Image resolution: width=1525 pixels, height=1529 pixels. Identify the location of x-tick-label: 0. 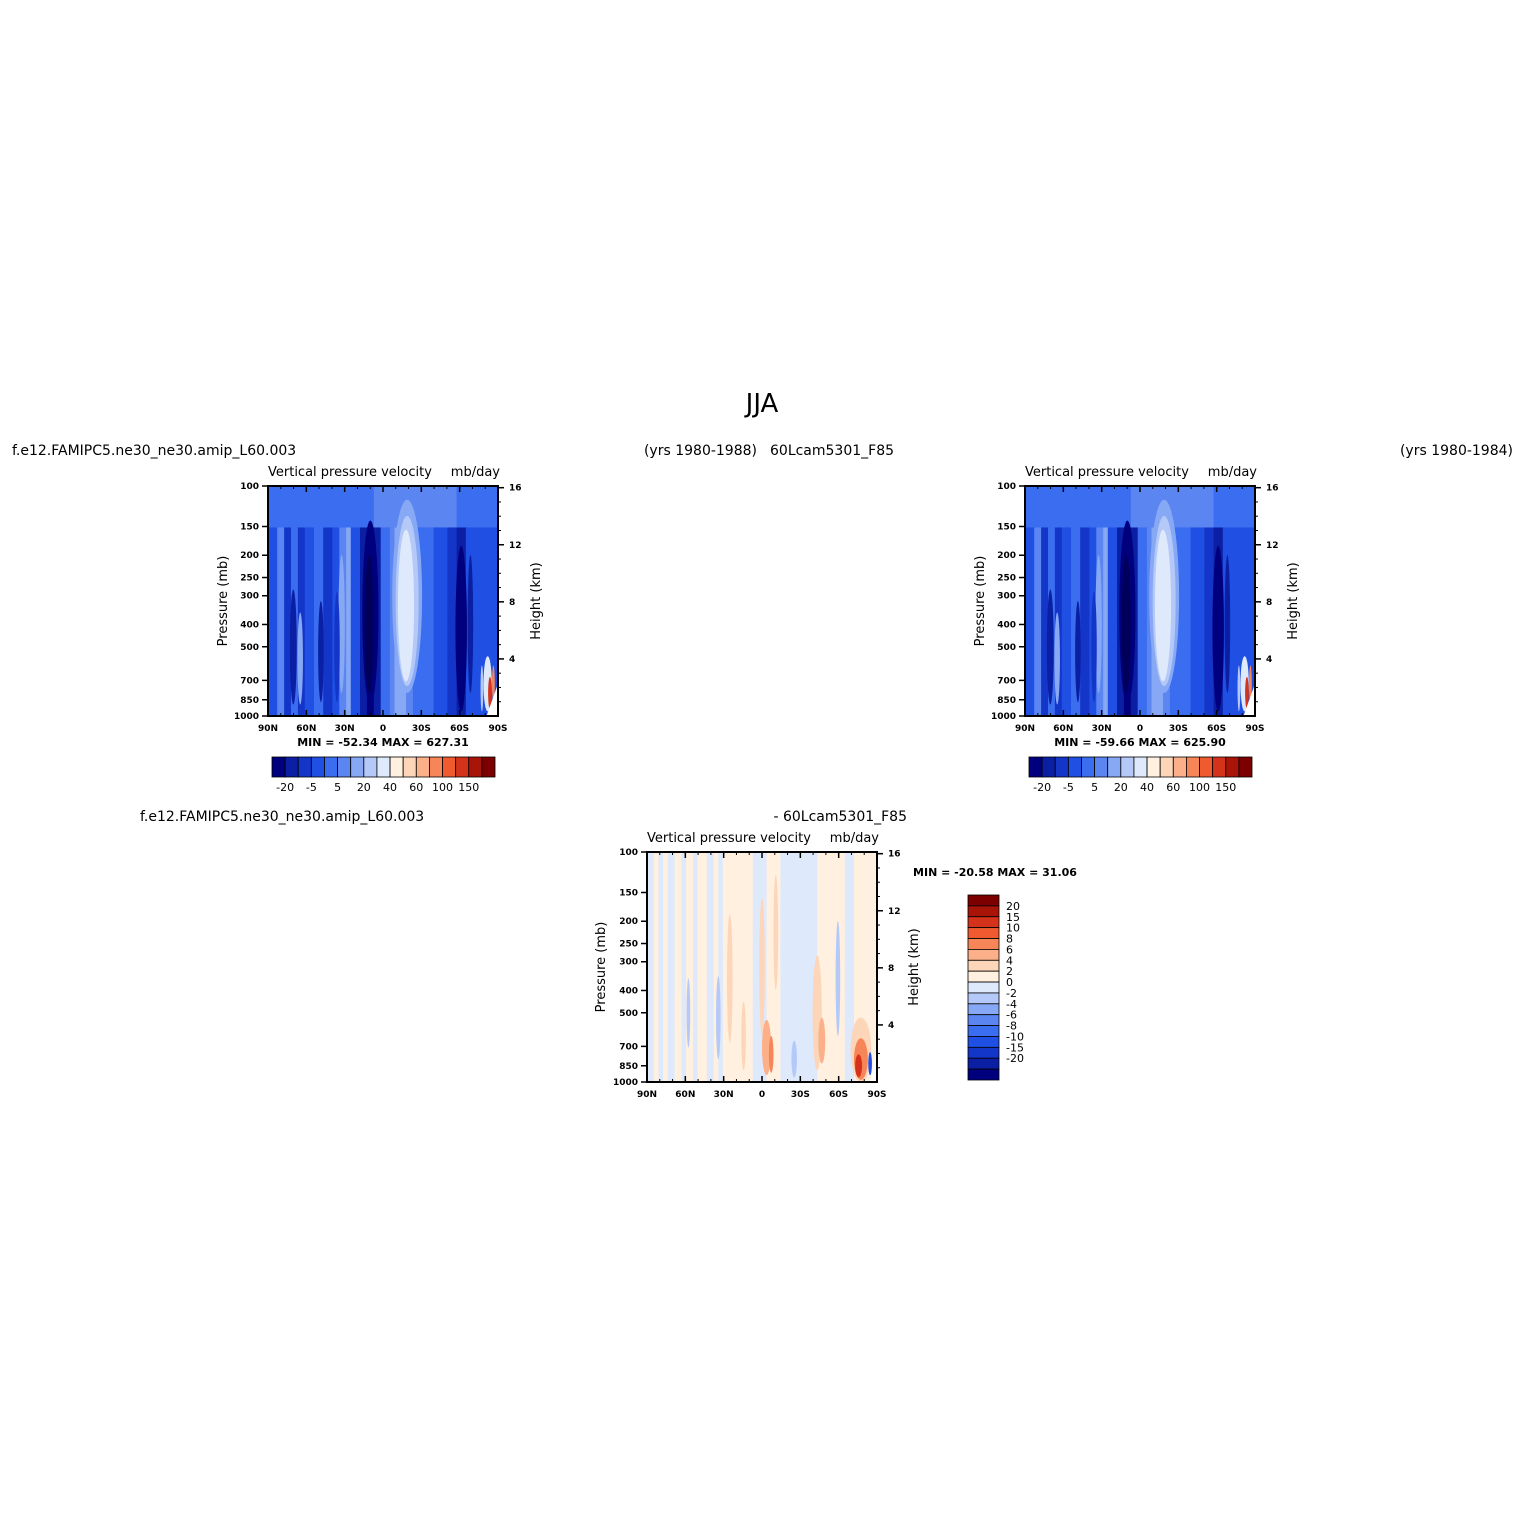
(383, 729).